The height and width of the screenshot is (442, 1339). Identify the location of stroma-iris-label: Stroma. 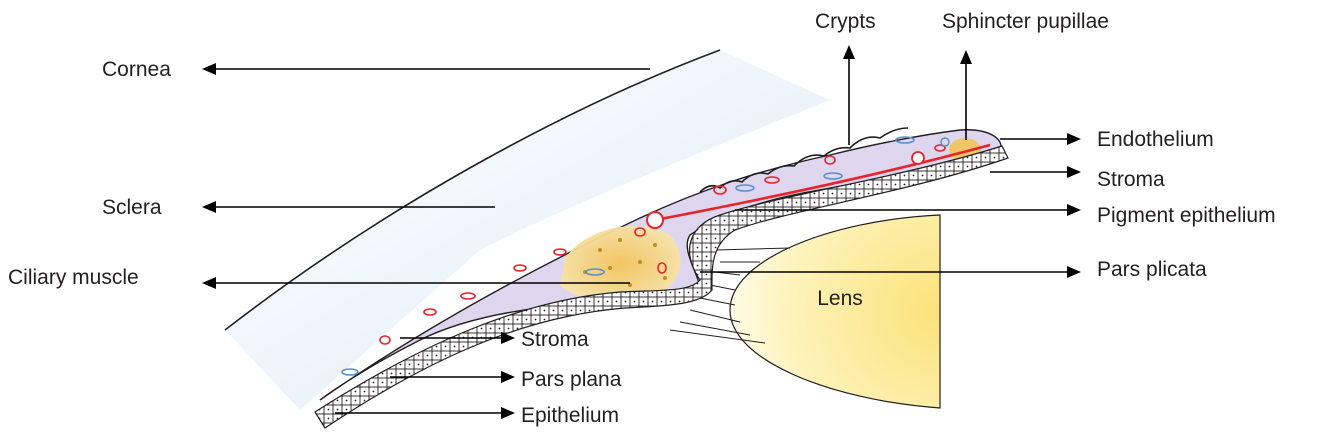
(1131, 179).